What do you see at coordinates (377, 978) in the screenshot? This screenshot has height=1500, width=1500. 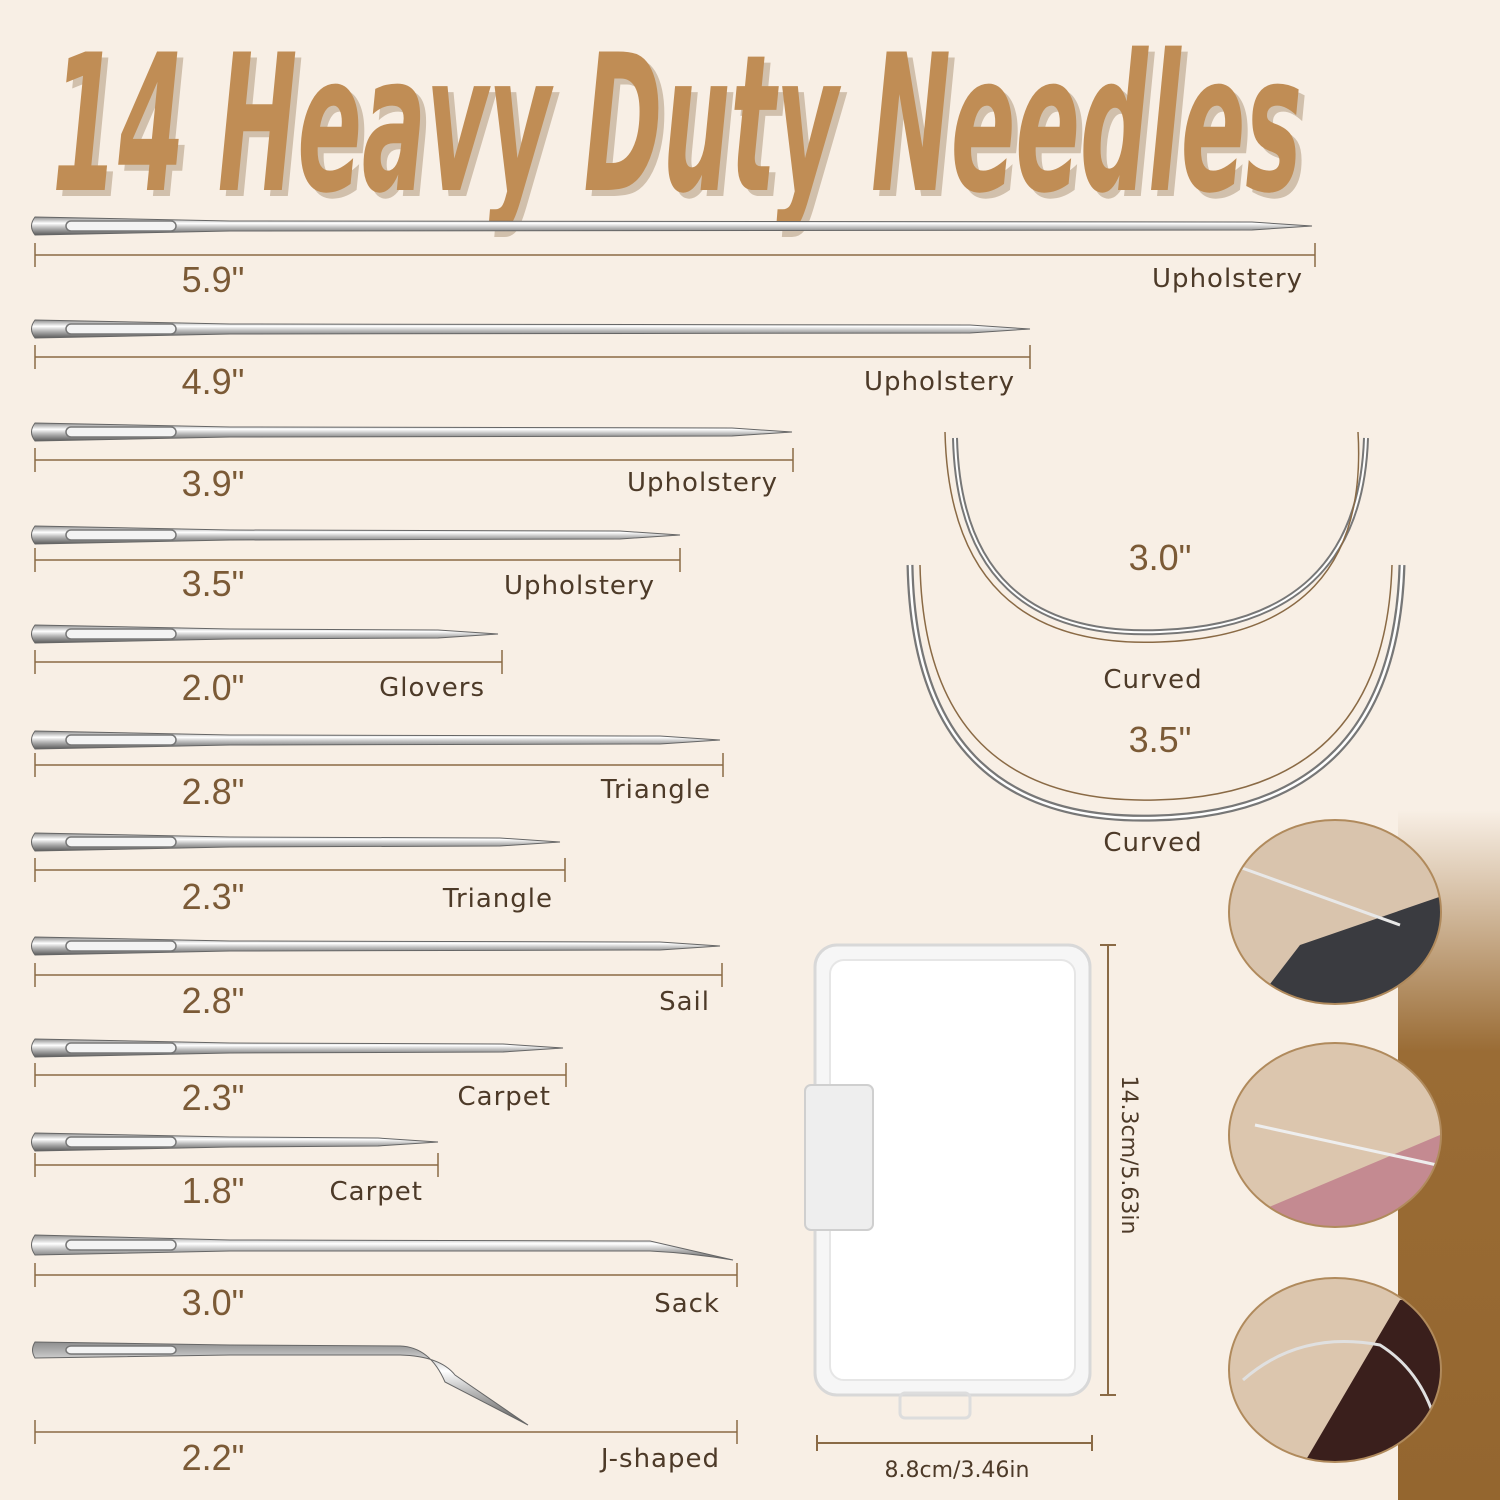 I see `needle-item: 2.8" Sail` at bounding box center [377, 978].